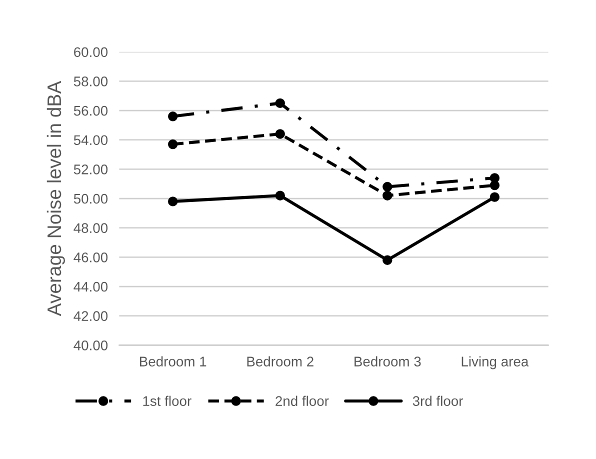 The image size is (596, 459). I want to click on y-tick-label: 42.00, so click(91, 316).